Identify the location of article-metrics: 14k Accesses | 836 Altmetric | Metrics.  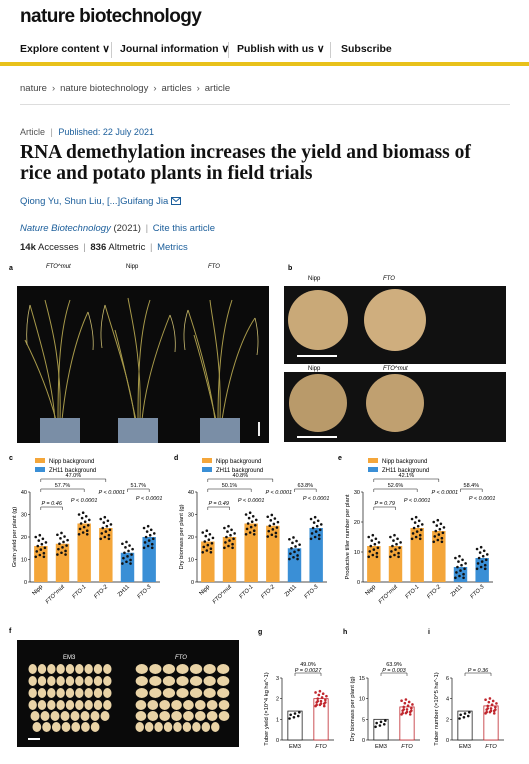
(104, 247).